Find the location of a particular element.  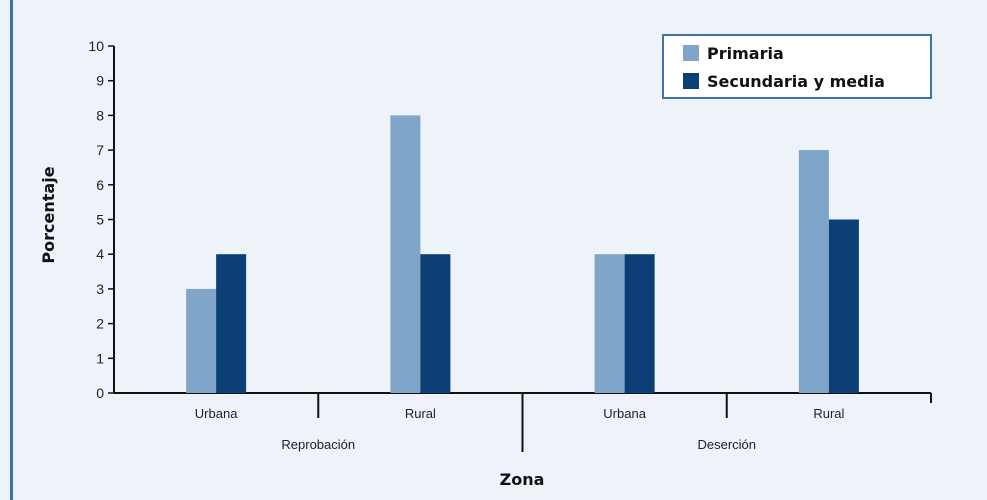

y-tick-label: 7 is located at coordinates (100, 150).